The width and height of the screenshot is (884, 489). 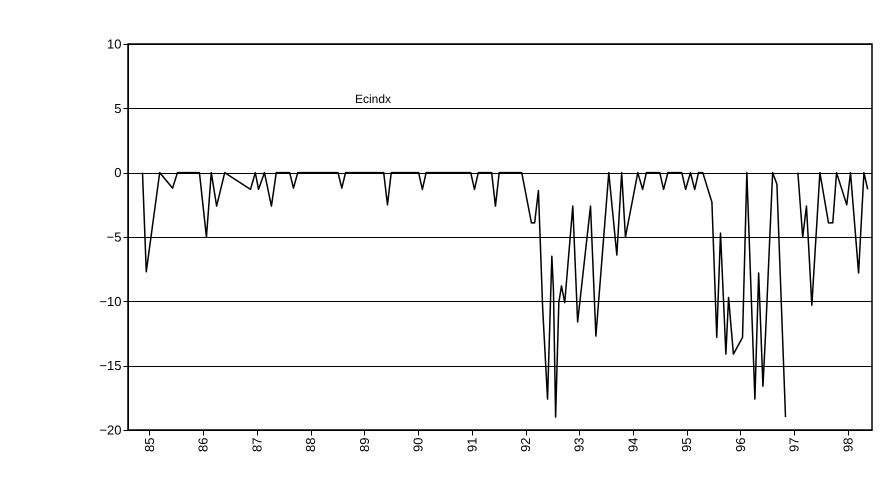 I want to click on x-tick-label: 98, so click(x=848, y=445).